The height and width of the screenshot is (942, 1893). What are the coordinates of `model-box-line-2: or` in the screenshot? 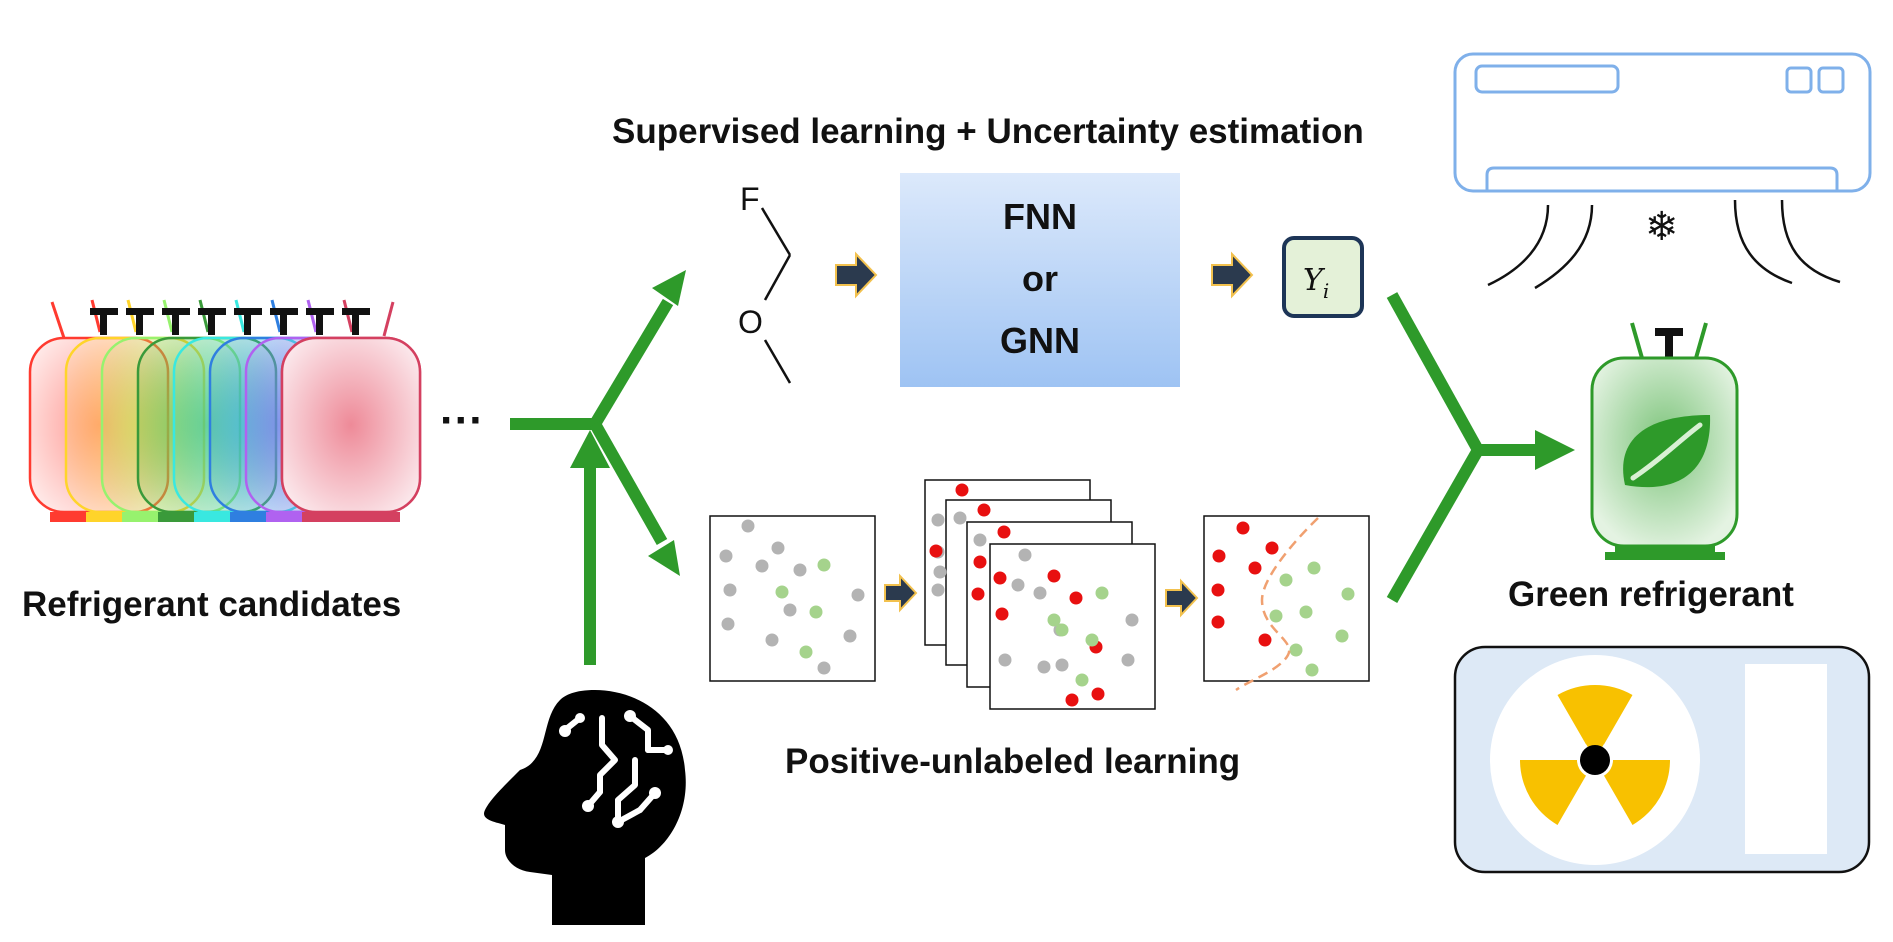 It's located at (1040, 278).